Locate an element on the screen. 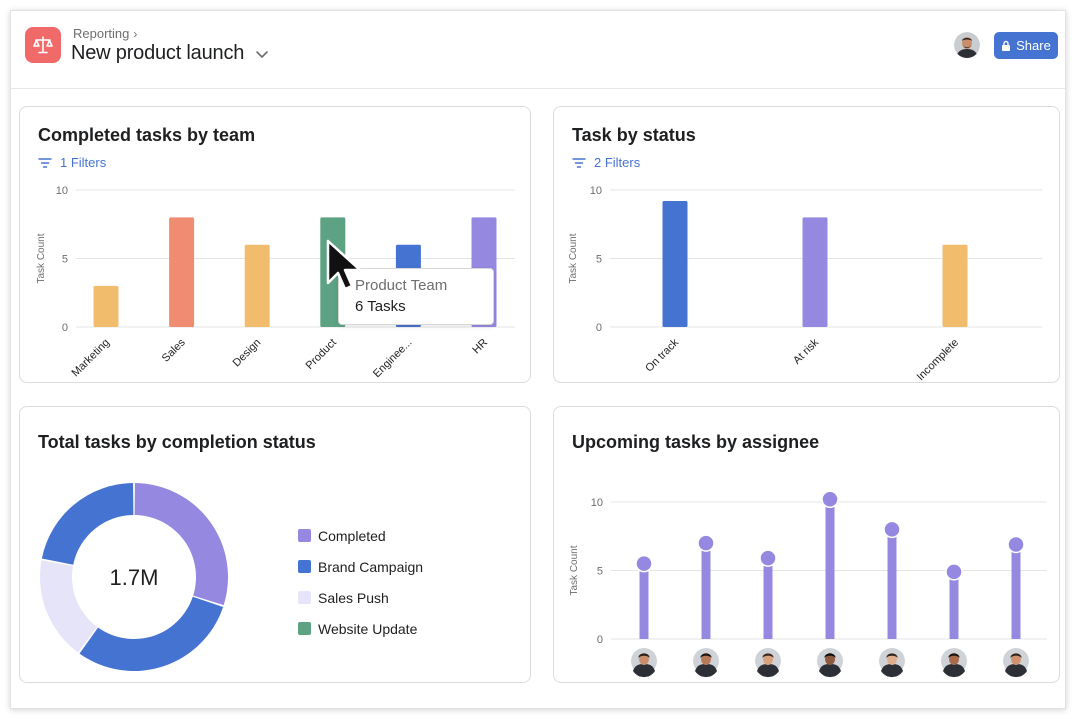 The width and height of the screenshot is (1076, 719). scale-icon is located at coordinates (43, 45).